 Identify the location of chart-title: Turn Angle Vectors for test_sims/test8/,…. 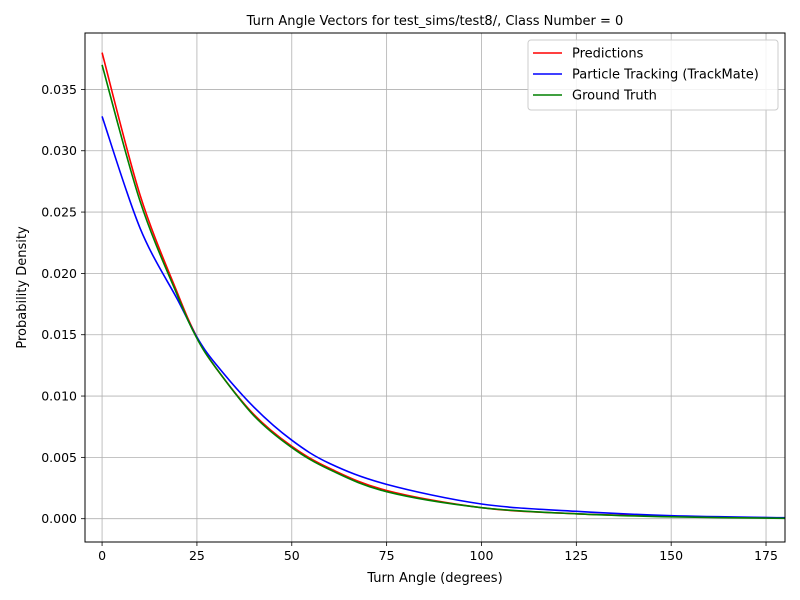
(435, 21).